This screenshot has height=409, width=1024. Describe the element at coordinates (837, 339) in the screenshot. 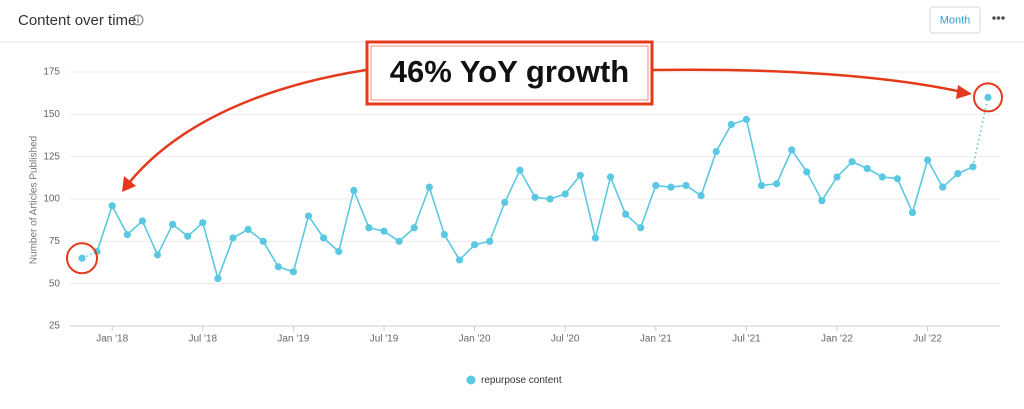

I see `x-tick-label: Jan '22` at that location.